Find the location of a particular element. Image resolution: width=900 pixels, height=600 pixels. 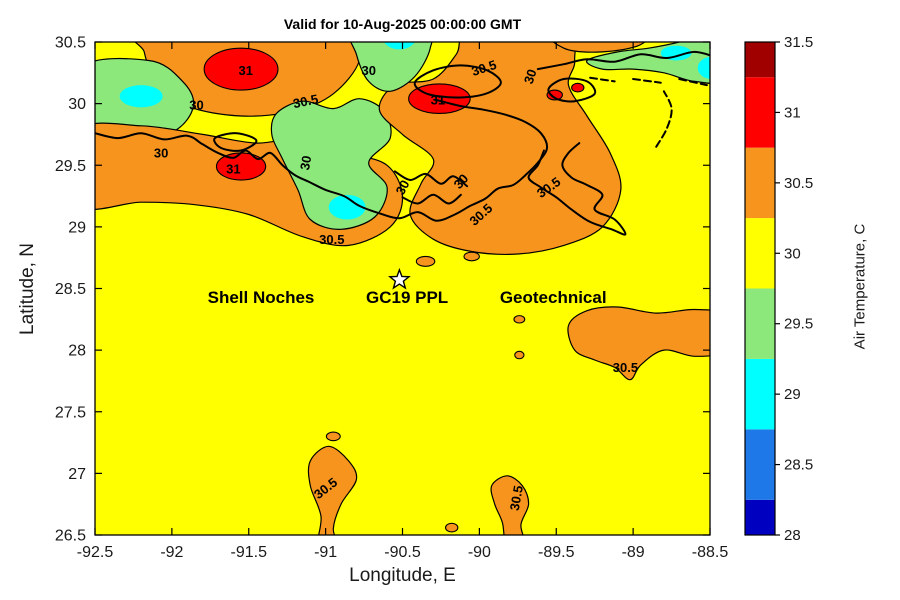

colorbar-tick-label: 31.5 is located at coordinates (798, 42).